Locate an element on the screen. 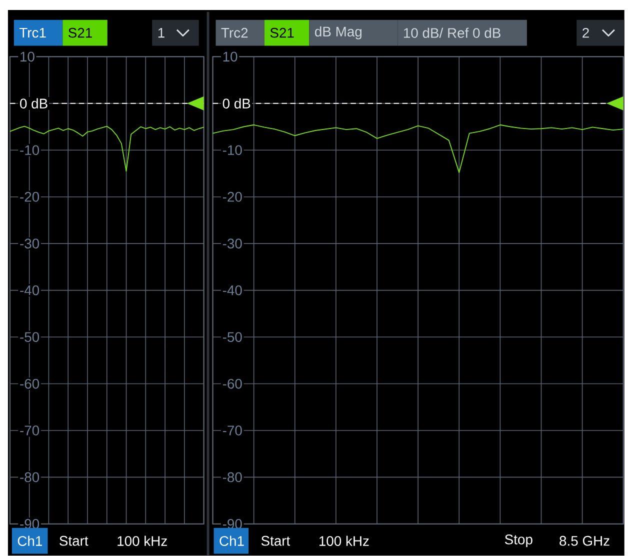 The width and height of the screenshot is (628, 556). text: Trc1 is located at coordinates (32, 33).